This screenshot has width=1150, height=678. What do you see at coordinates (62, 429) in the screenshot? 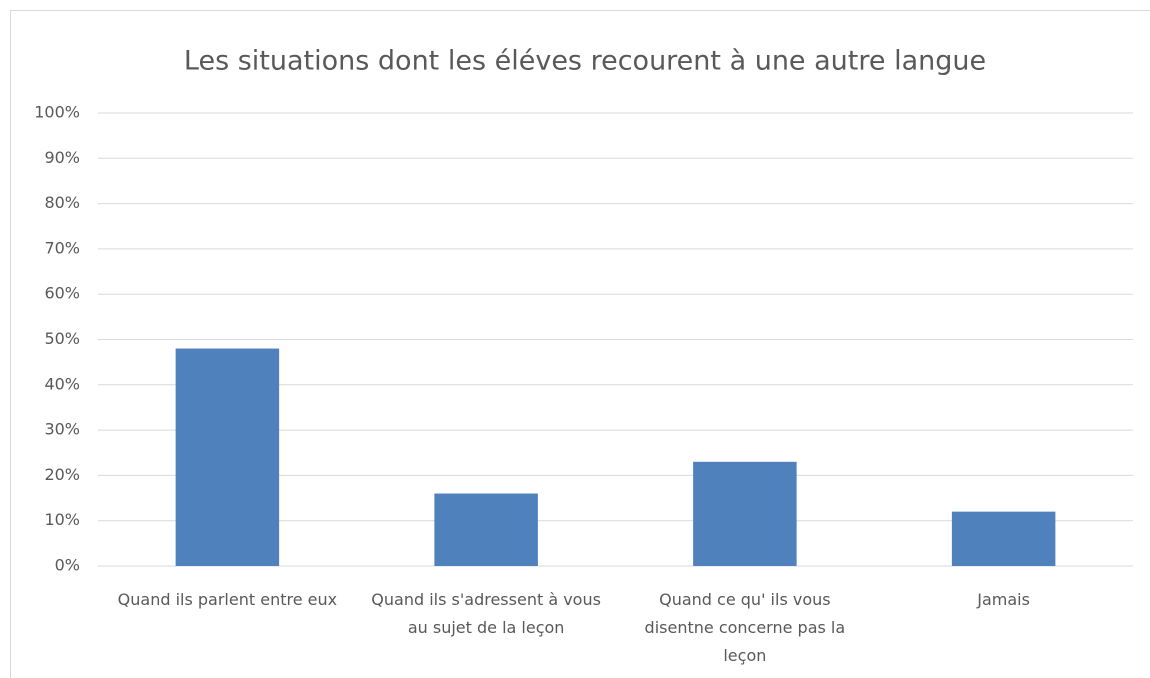
I see `y-tick-label: 30%` at bounding box center [62, 429].